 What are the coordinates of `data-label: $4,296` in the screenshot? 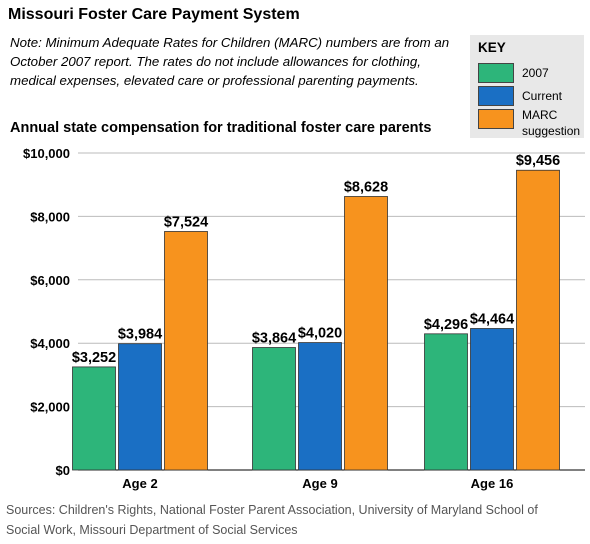 It's located at (446, 325).